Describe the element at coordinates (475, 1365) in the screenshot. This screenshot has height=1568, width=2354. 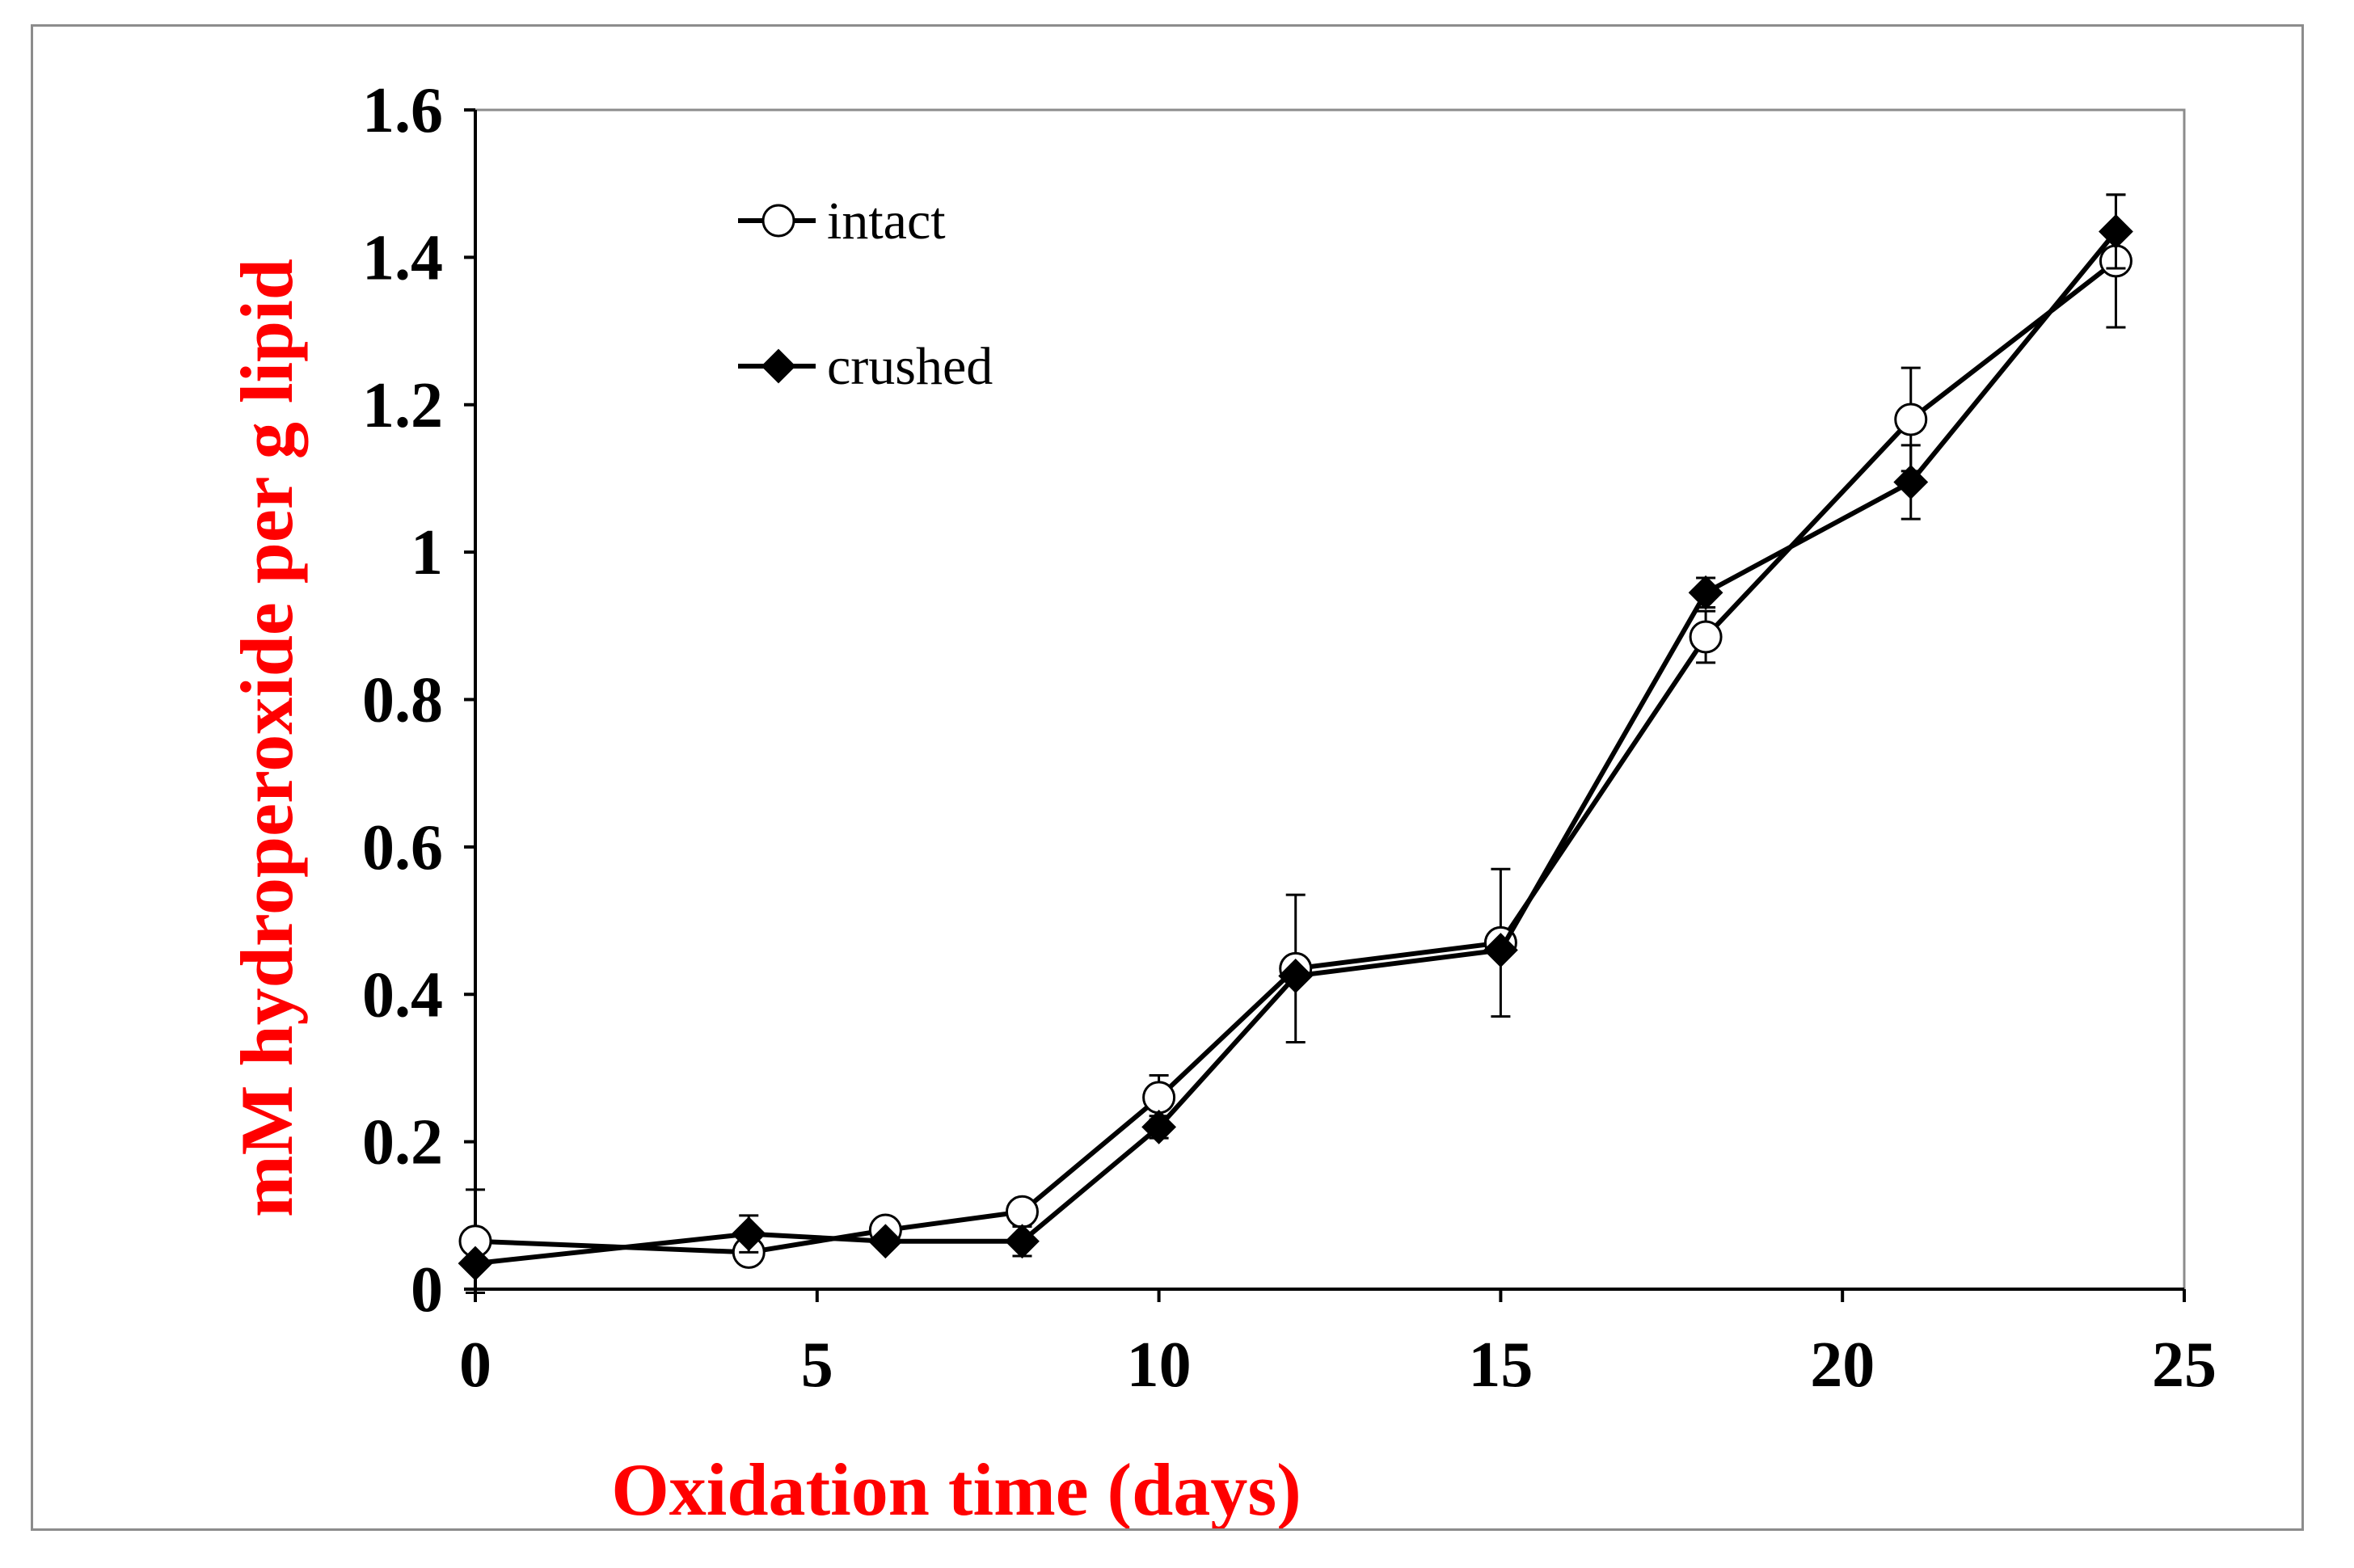
I see `x-tick-label: 0` at that location.